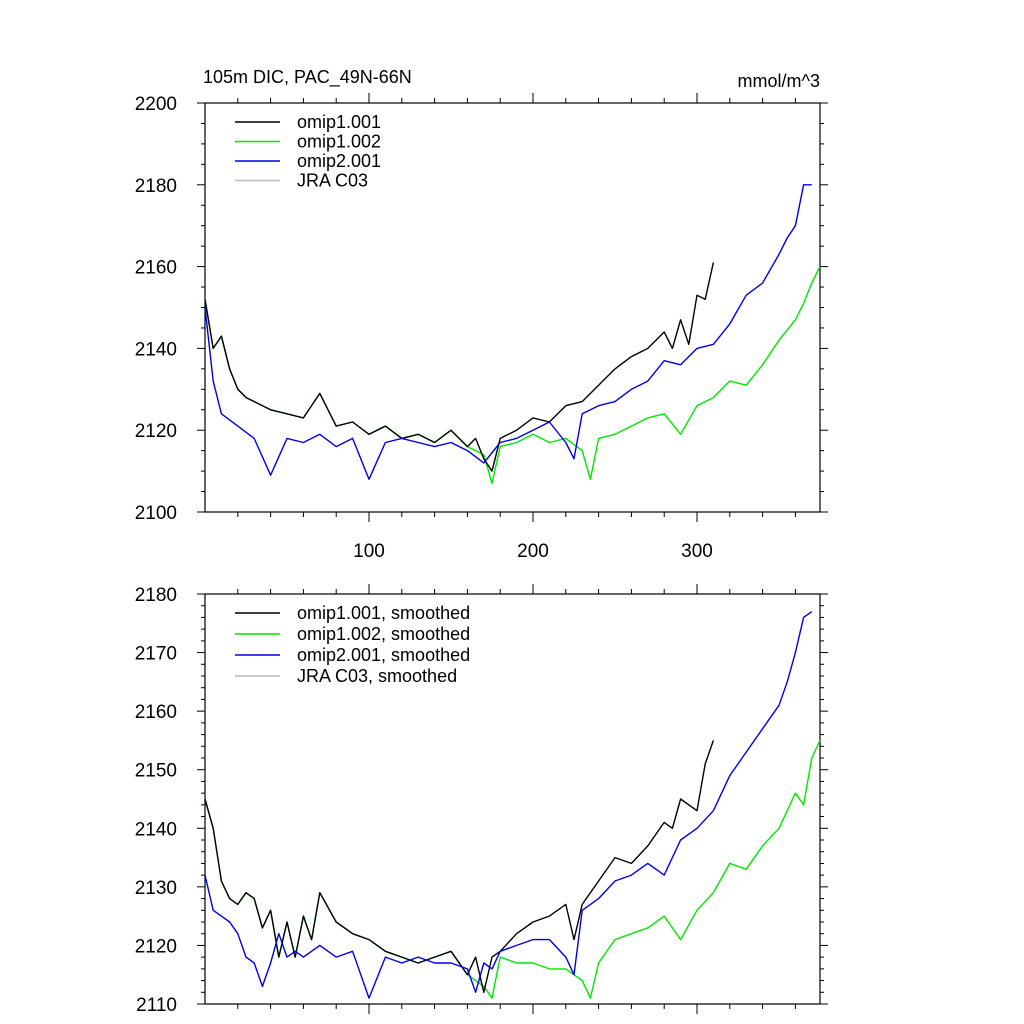 The height and width of the screenshot is (1024, 1024). I want to click on bottom-ytick-label: 2140, so click(156, 829).